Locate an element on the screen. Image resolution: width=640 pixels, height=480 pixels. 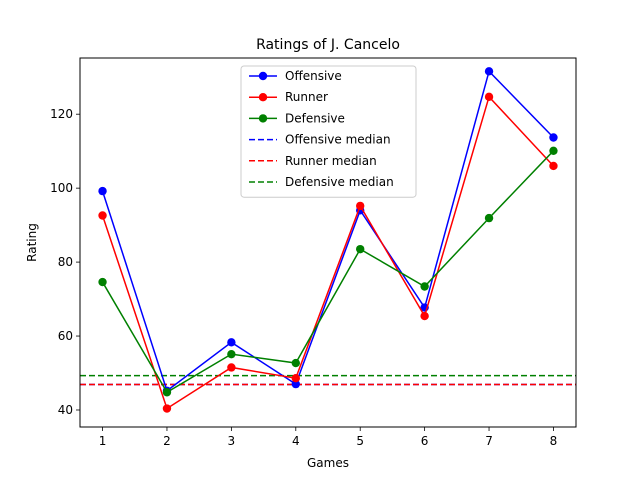
legend-label: Offensive is located at coordinates (313, 76).